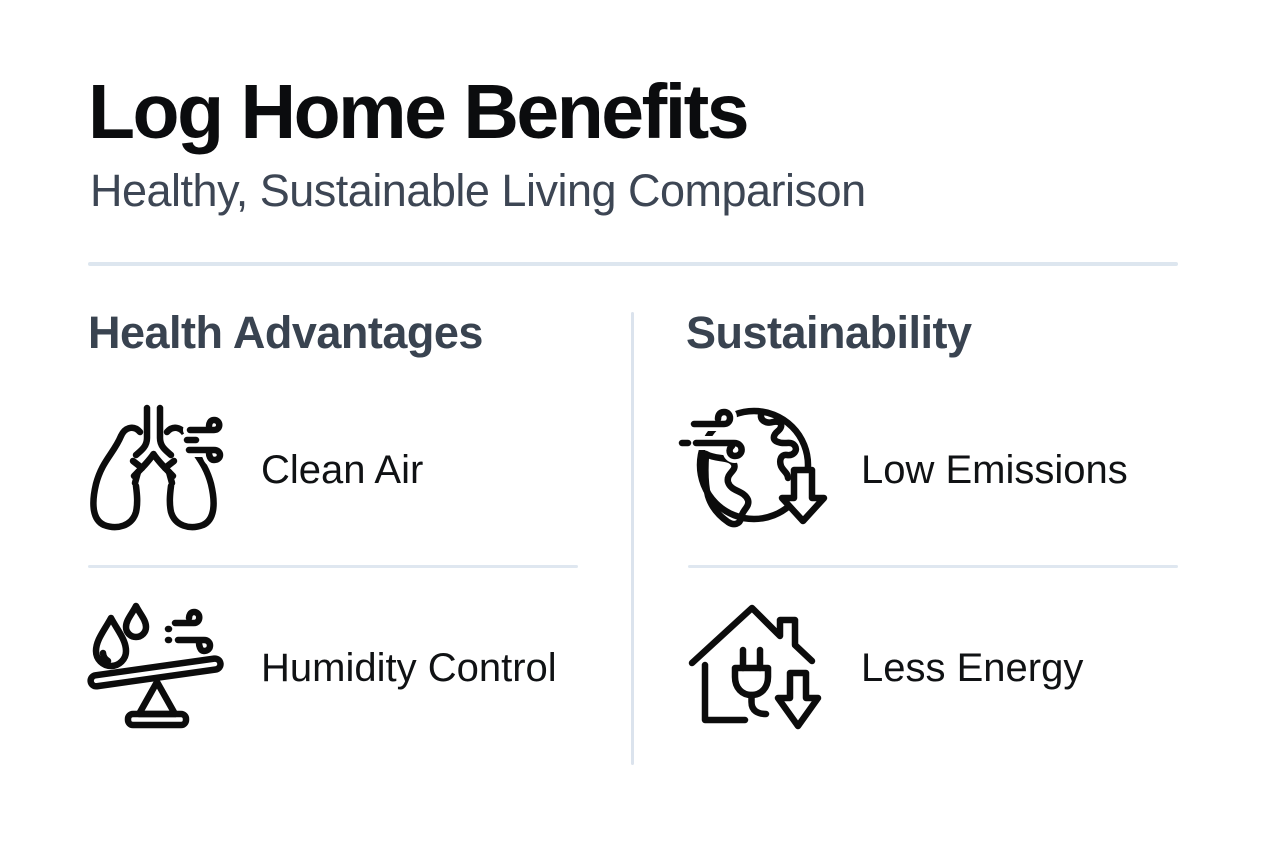  Describe the element at coordinates (753, 470) in the screenshot. I see `globe-breeze-down-arrow-icon` at that location.